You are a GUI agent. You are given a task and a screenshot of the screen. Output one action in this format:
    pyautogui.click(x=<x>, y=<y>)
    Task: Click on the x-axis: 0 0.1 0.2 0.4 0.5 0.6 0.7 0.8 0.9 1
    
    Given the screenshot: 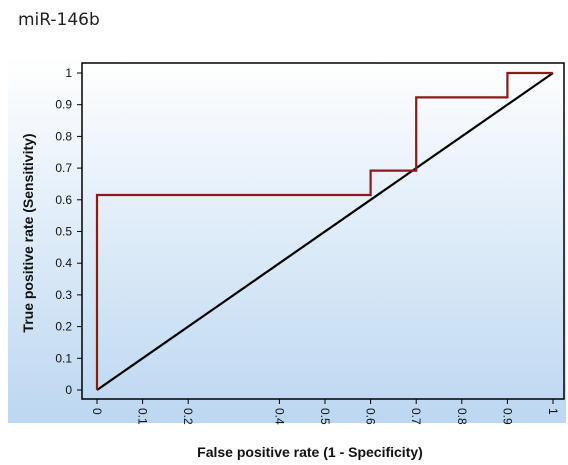 What is the action you would take?
    pyautogui.click(x=325, y=412)
    